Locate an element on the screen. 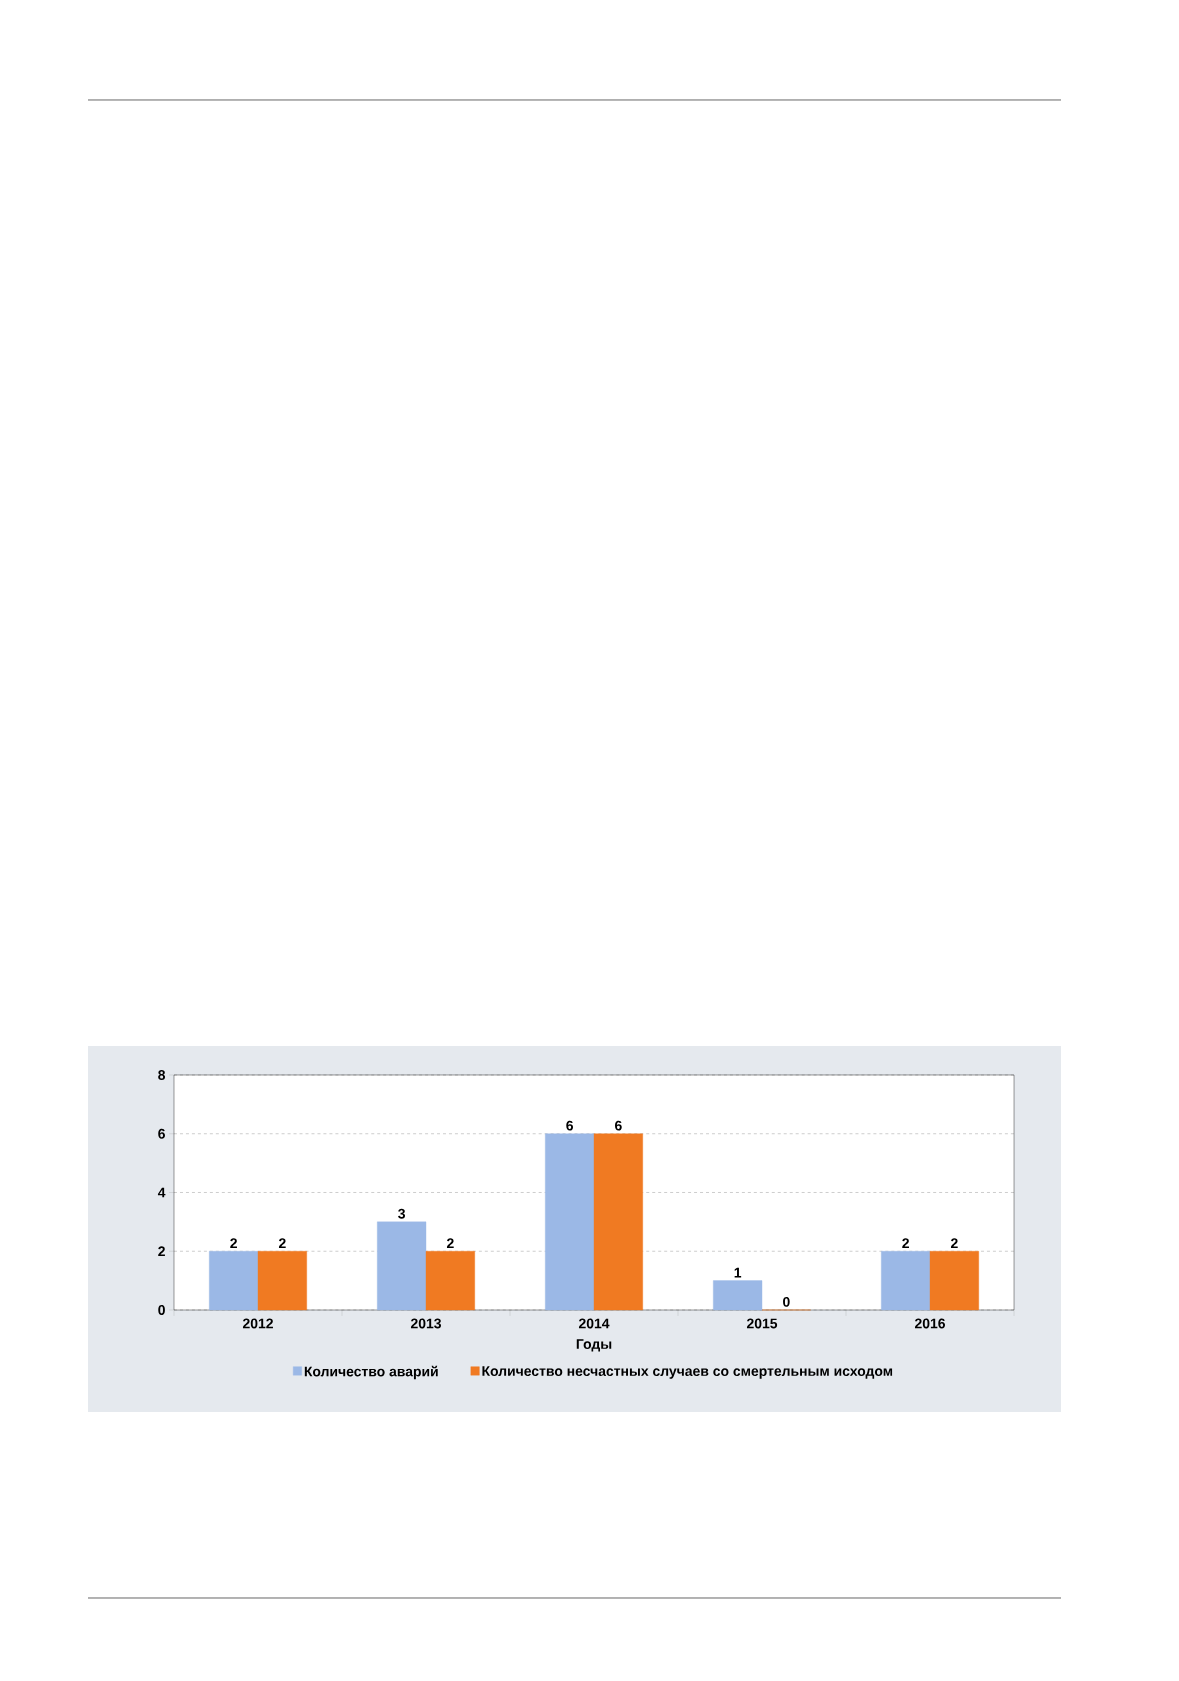 Image resolution: width=1179 pixels, height=1681 pixels. legend-label: Количество несчастных случаев со смертельным исходом is located at coordinates (687, 1372).